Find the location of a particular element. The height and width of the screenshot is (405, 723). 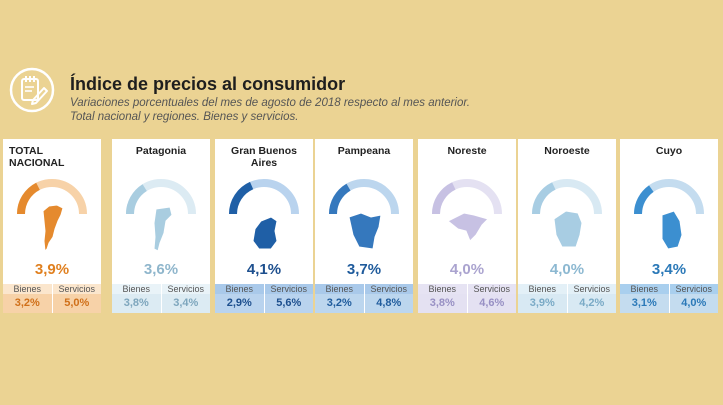

document-edit-icon is located at coordinates (32, 90).